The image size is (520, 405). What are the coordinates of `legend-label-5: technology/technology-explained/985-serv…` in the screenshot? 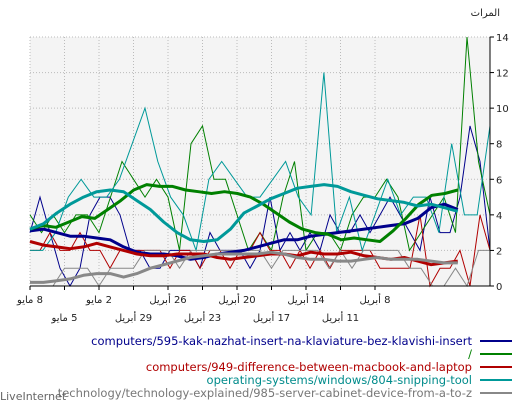 It's located at (265, 393).